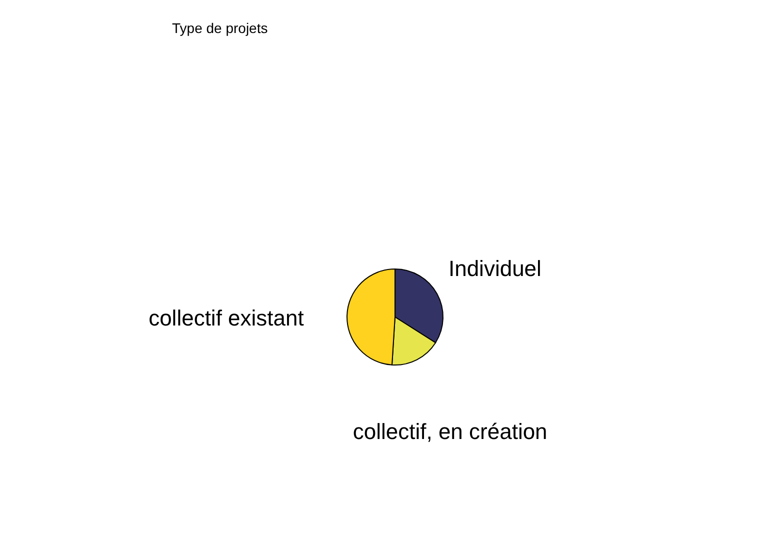 This screenshot has height=560, width=762. I want to click on slice-label: collectif, en création, so click(450, 431).